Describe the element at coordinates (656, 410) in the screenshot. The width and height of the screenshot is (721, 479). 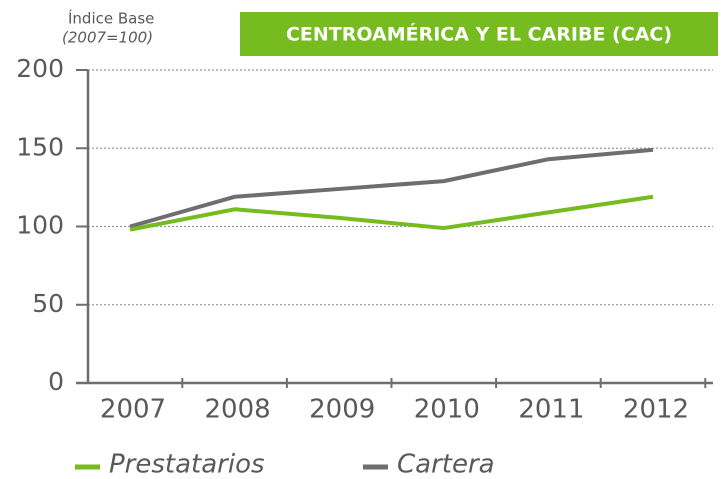
I see `x-tick-label: 2012` at that location.